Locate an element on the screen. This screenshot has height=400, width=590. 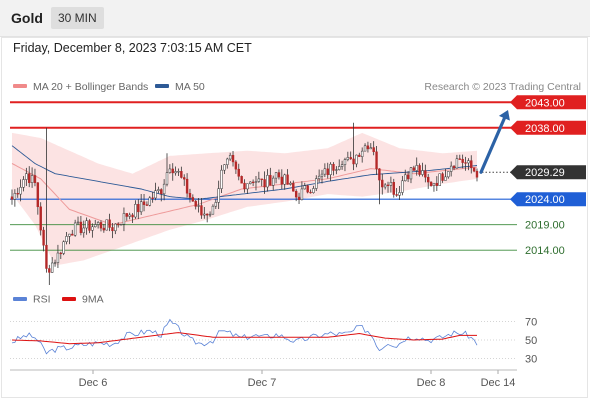
timeframe-button: 30 MIN is located at coordinates (77, 18).